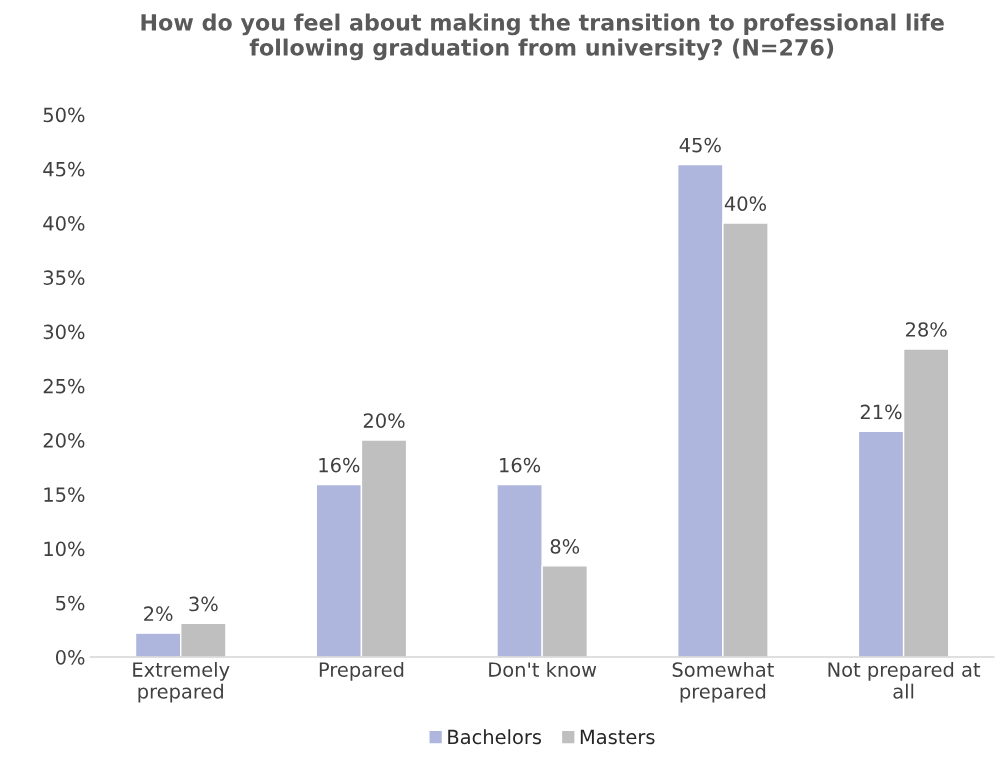 Image resolution: width=1004 pixels, height=764 pixels. Describe the element at coordinates (723, 682) in the screenshot. I see `x-tick-label: Somewhat prepared` at that location.